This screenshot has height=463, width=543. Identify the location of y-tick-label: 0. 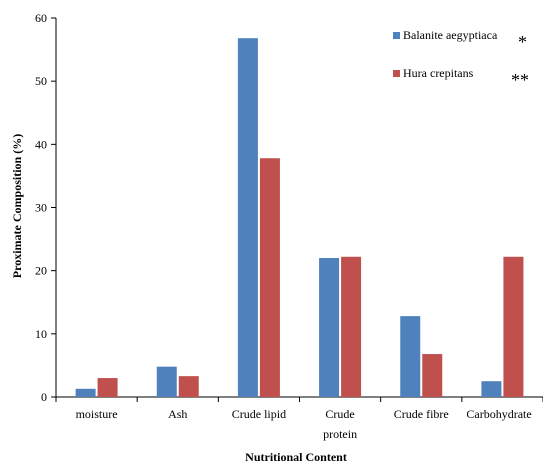
(44, 397).